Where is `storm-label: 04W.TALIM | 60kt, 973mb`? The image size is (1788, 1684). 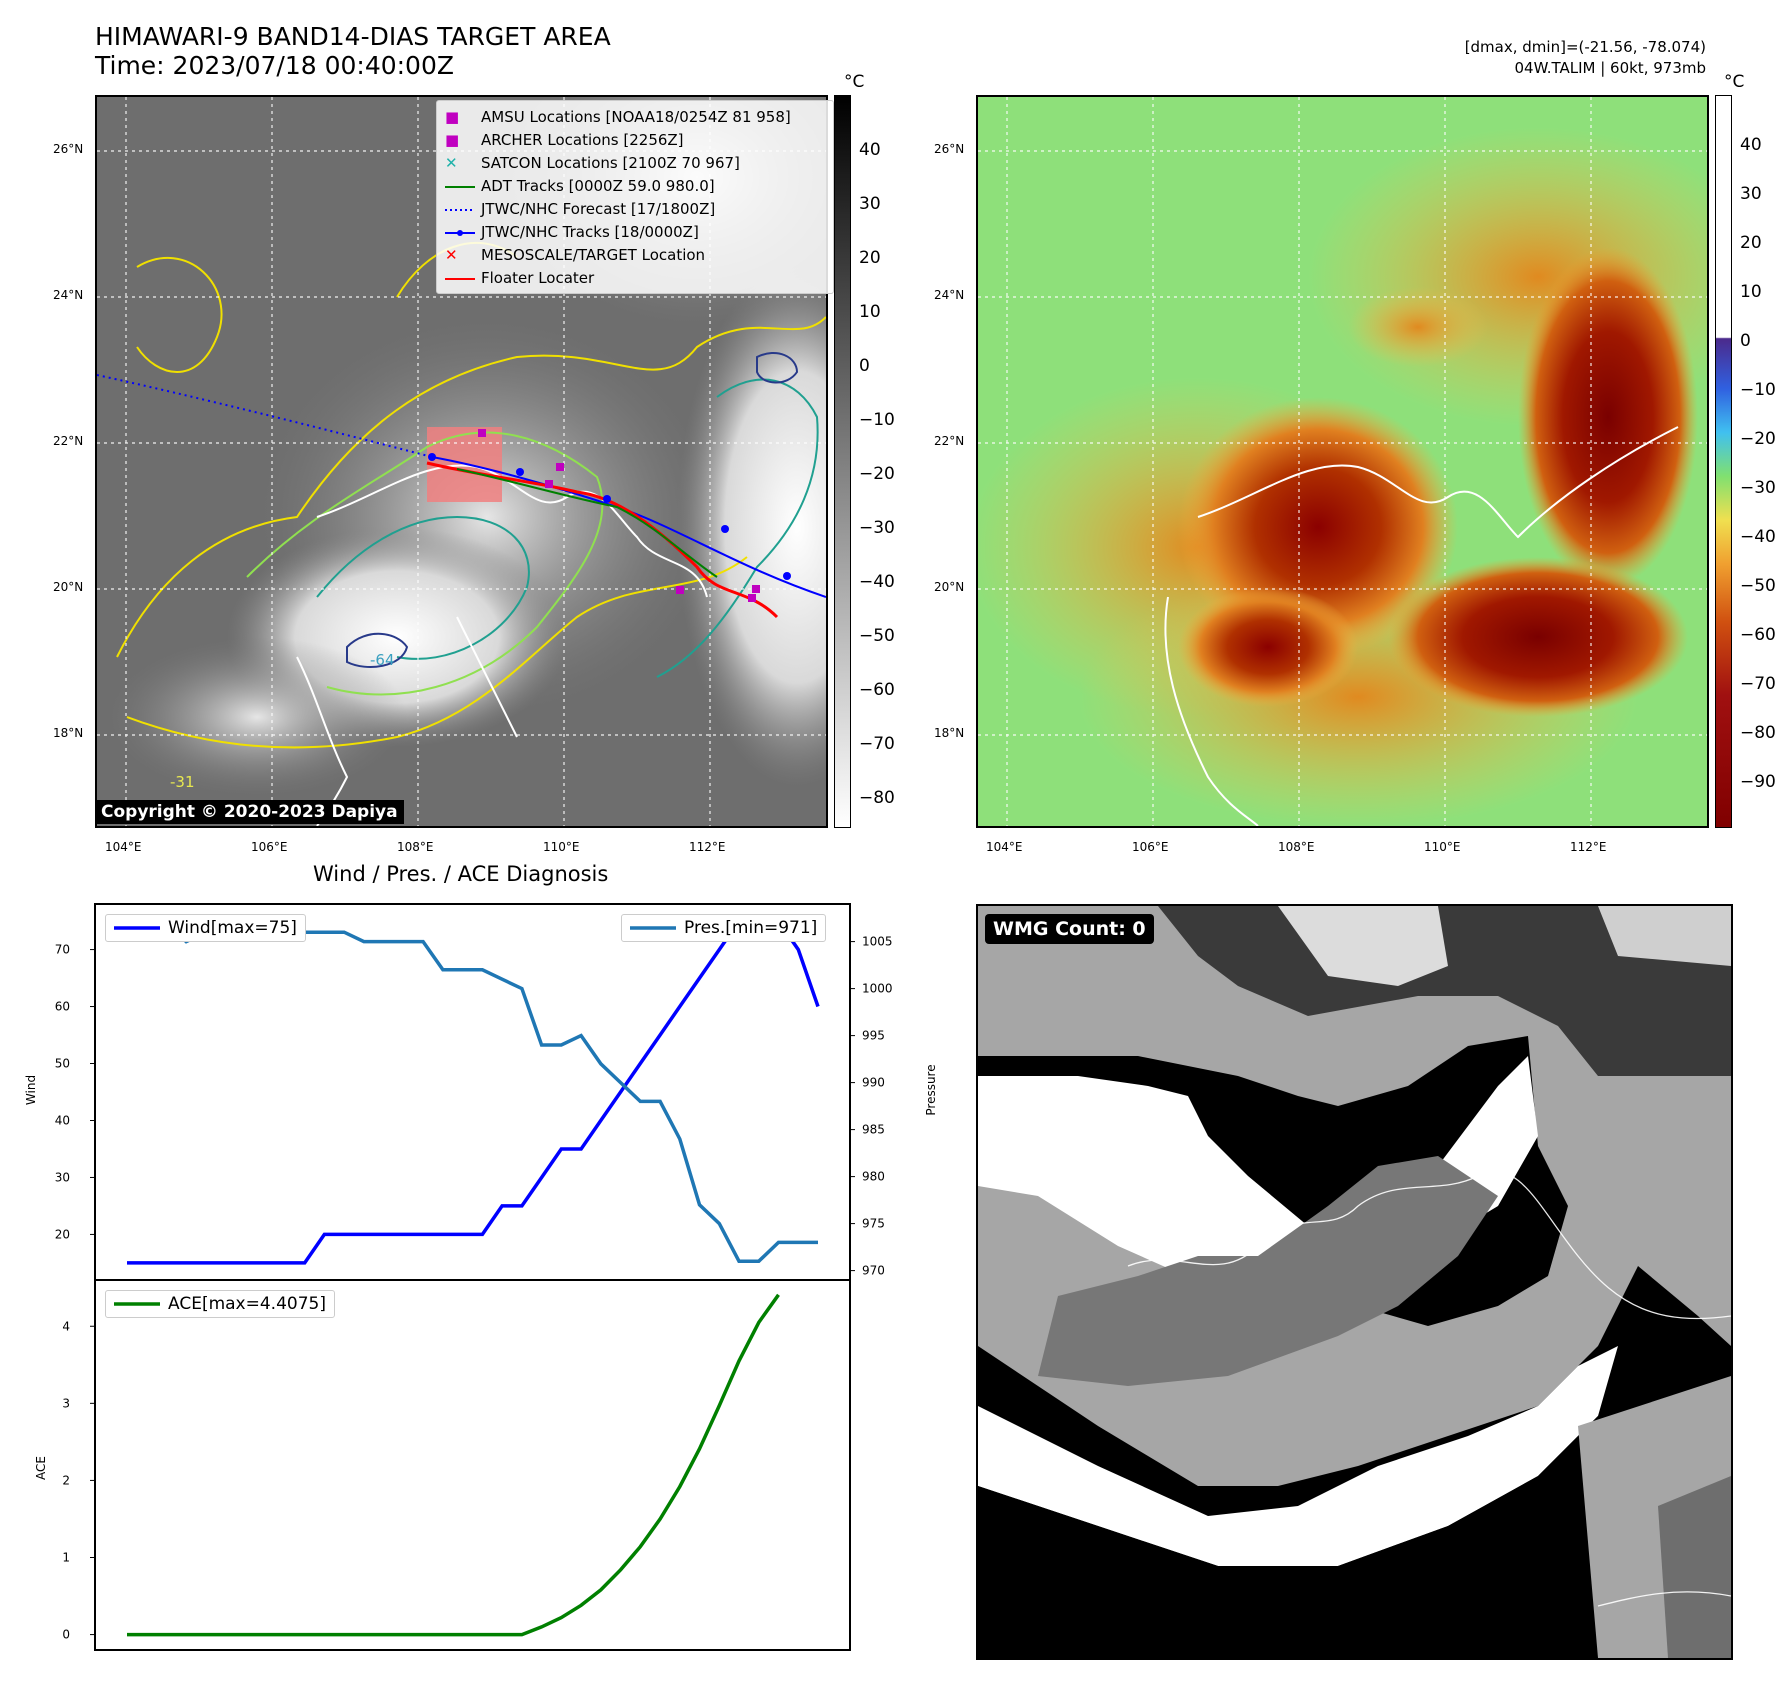 storm-label: 04W.TALIM | 60kt, 973mb is located at coordinates (1610, 68).